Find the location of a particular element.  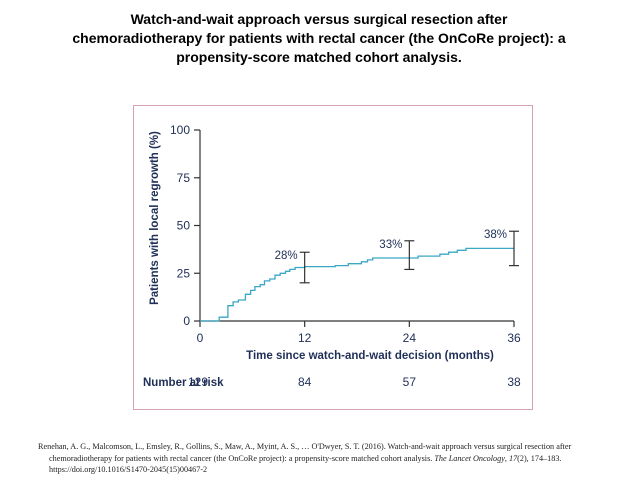

y-axis: 0 25 50 75 100 is located at coordinates (185, 225).